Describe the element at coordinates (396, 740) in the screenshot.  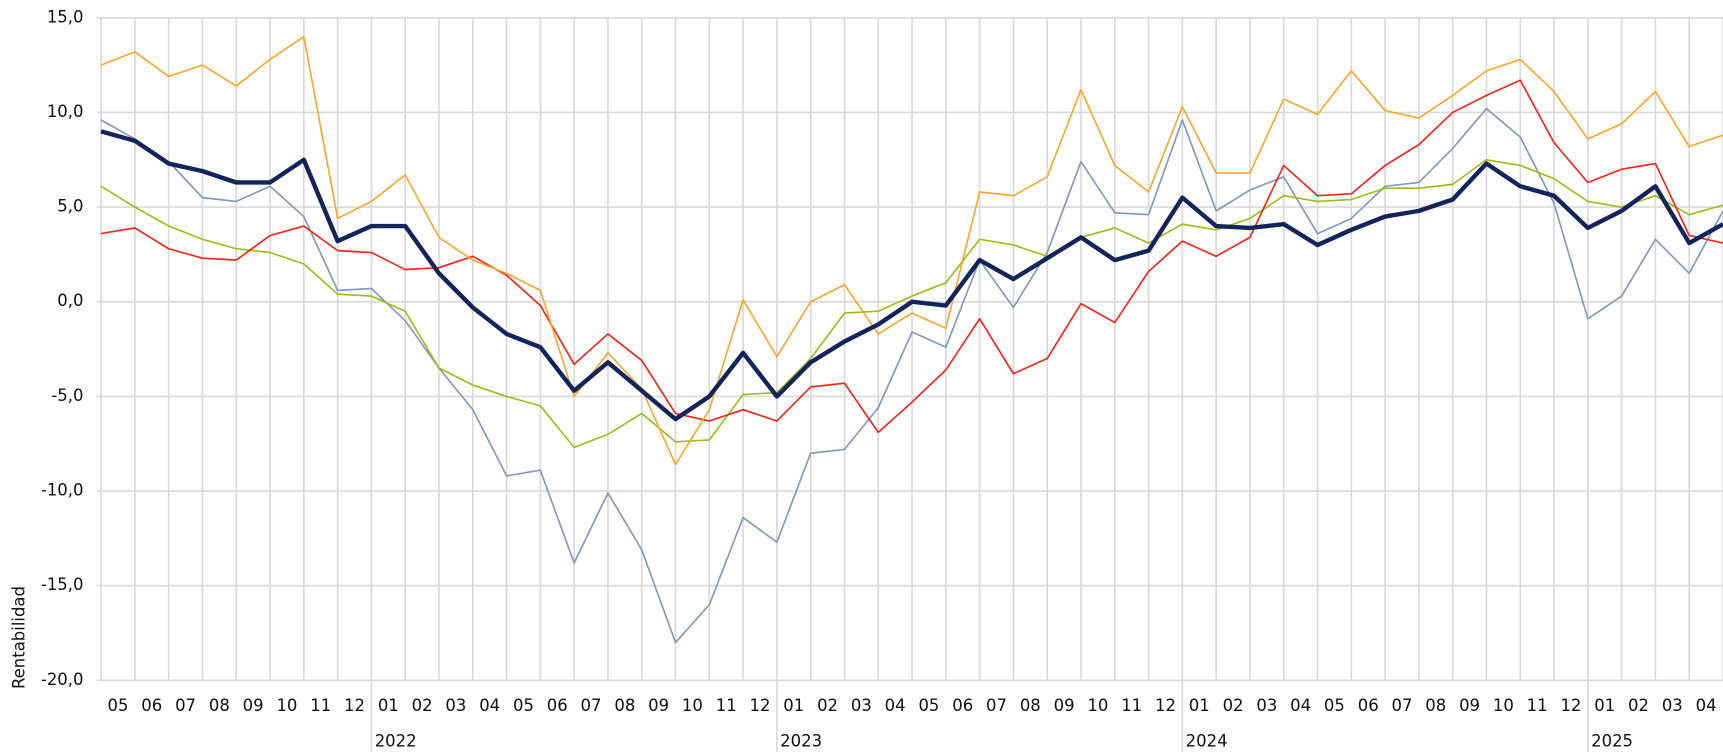
I see `year-label: 2022` at that location.